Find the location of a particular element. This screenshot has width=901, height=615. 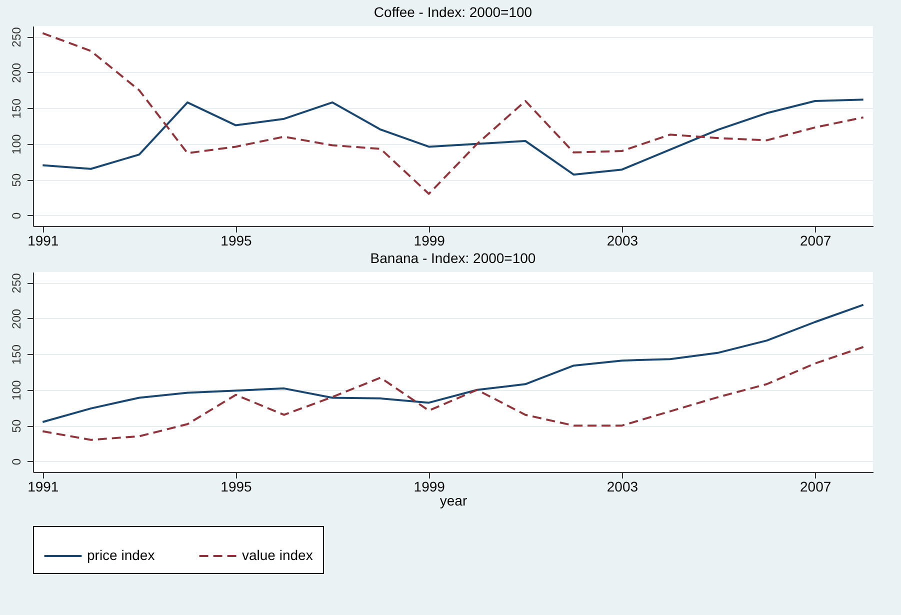

chart-title: Coffee - Index: 2000=100 is located at coordinates (453, 12).